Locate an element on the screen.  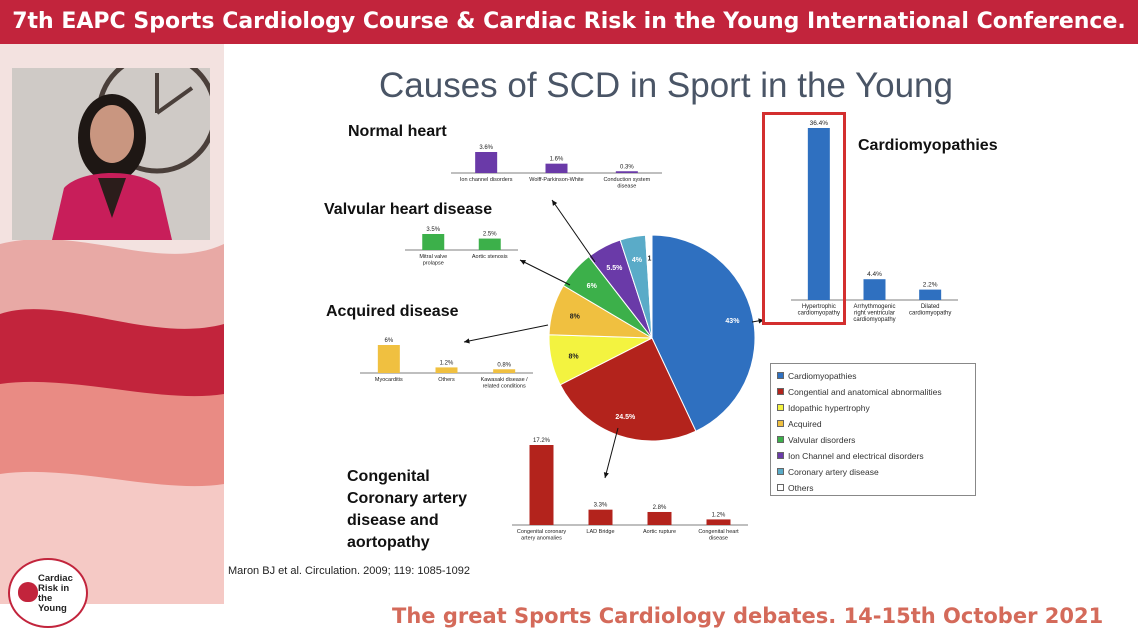
arrow-valvular-line is located at coordinates (545, 272).